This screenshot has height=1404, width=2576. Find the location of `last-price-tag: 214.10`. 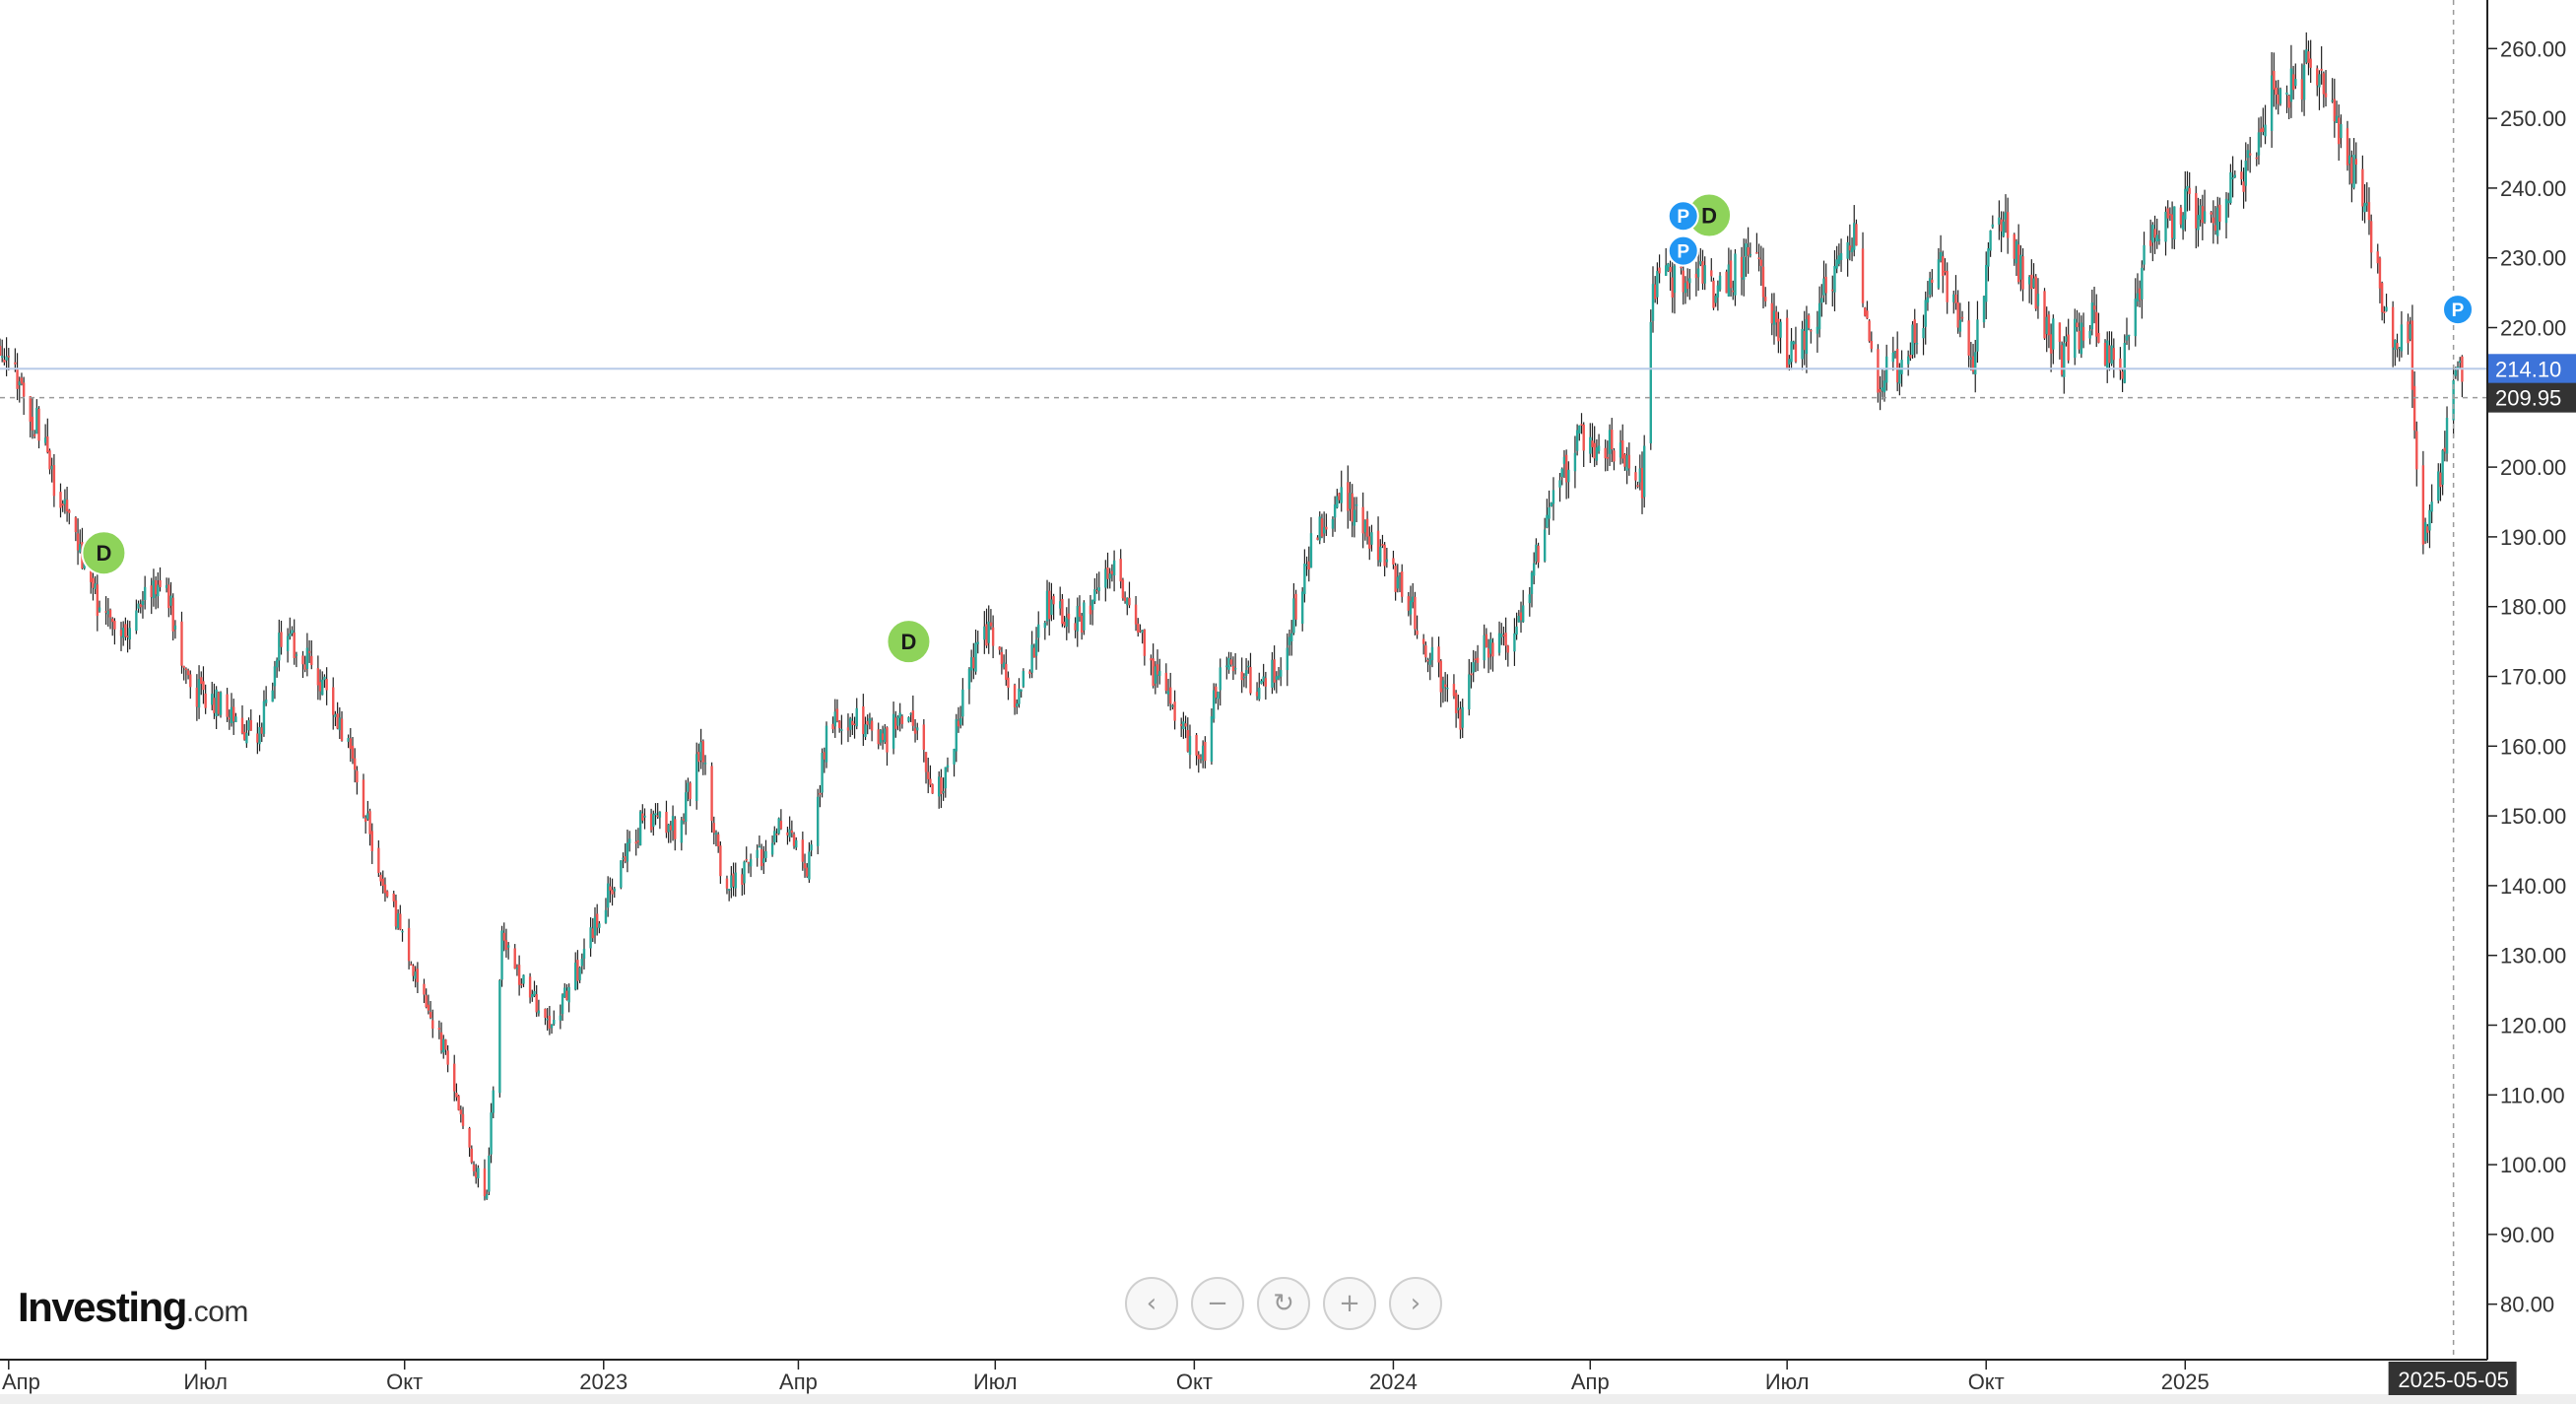

last-price-tag: 214.10 is located at coordinates (2532, 369).